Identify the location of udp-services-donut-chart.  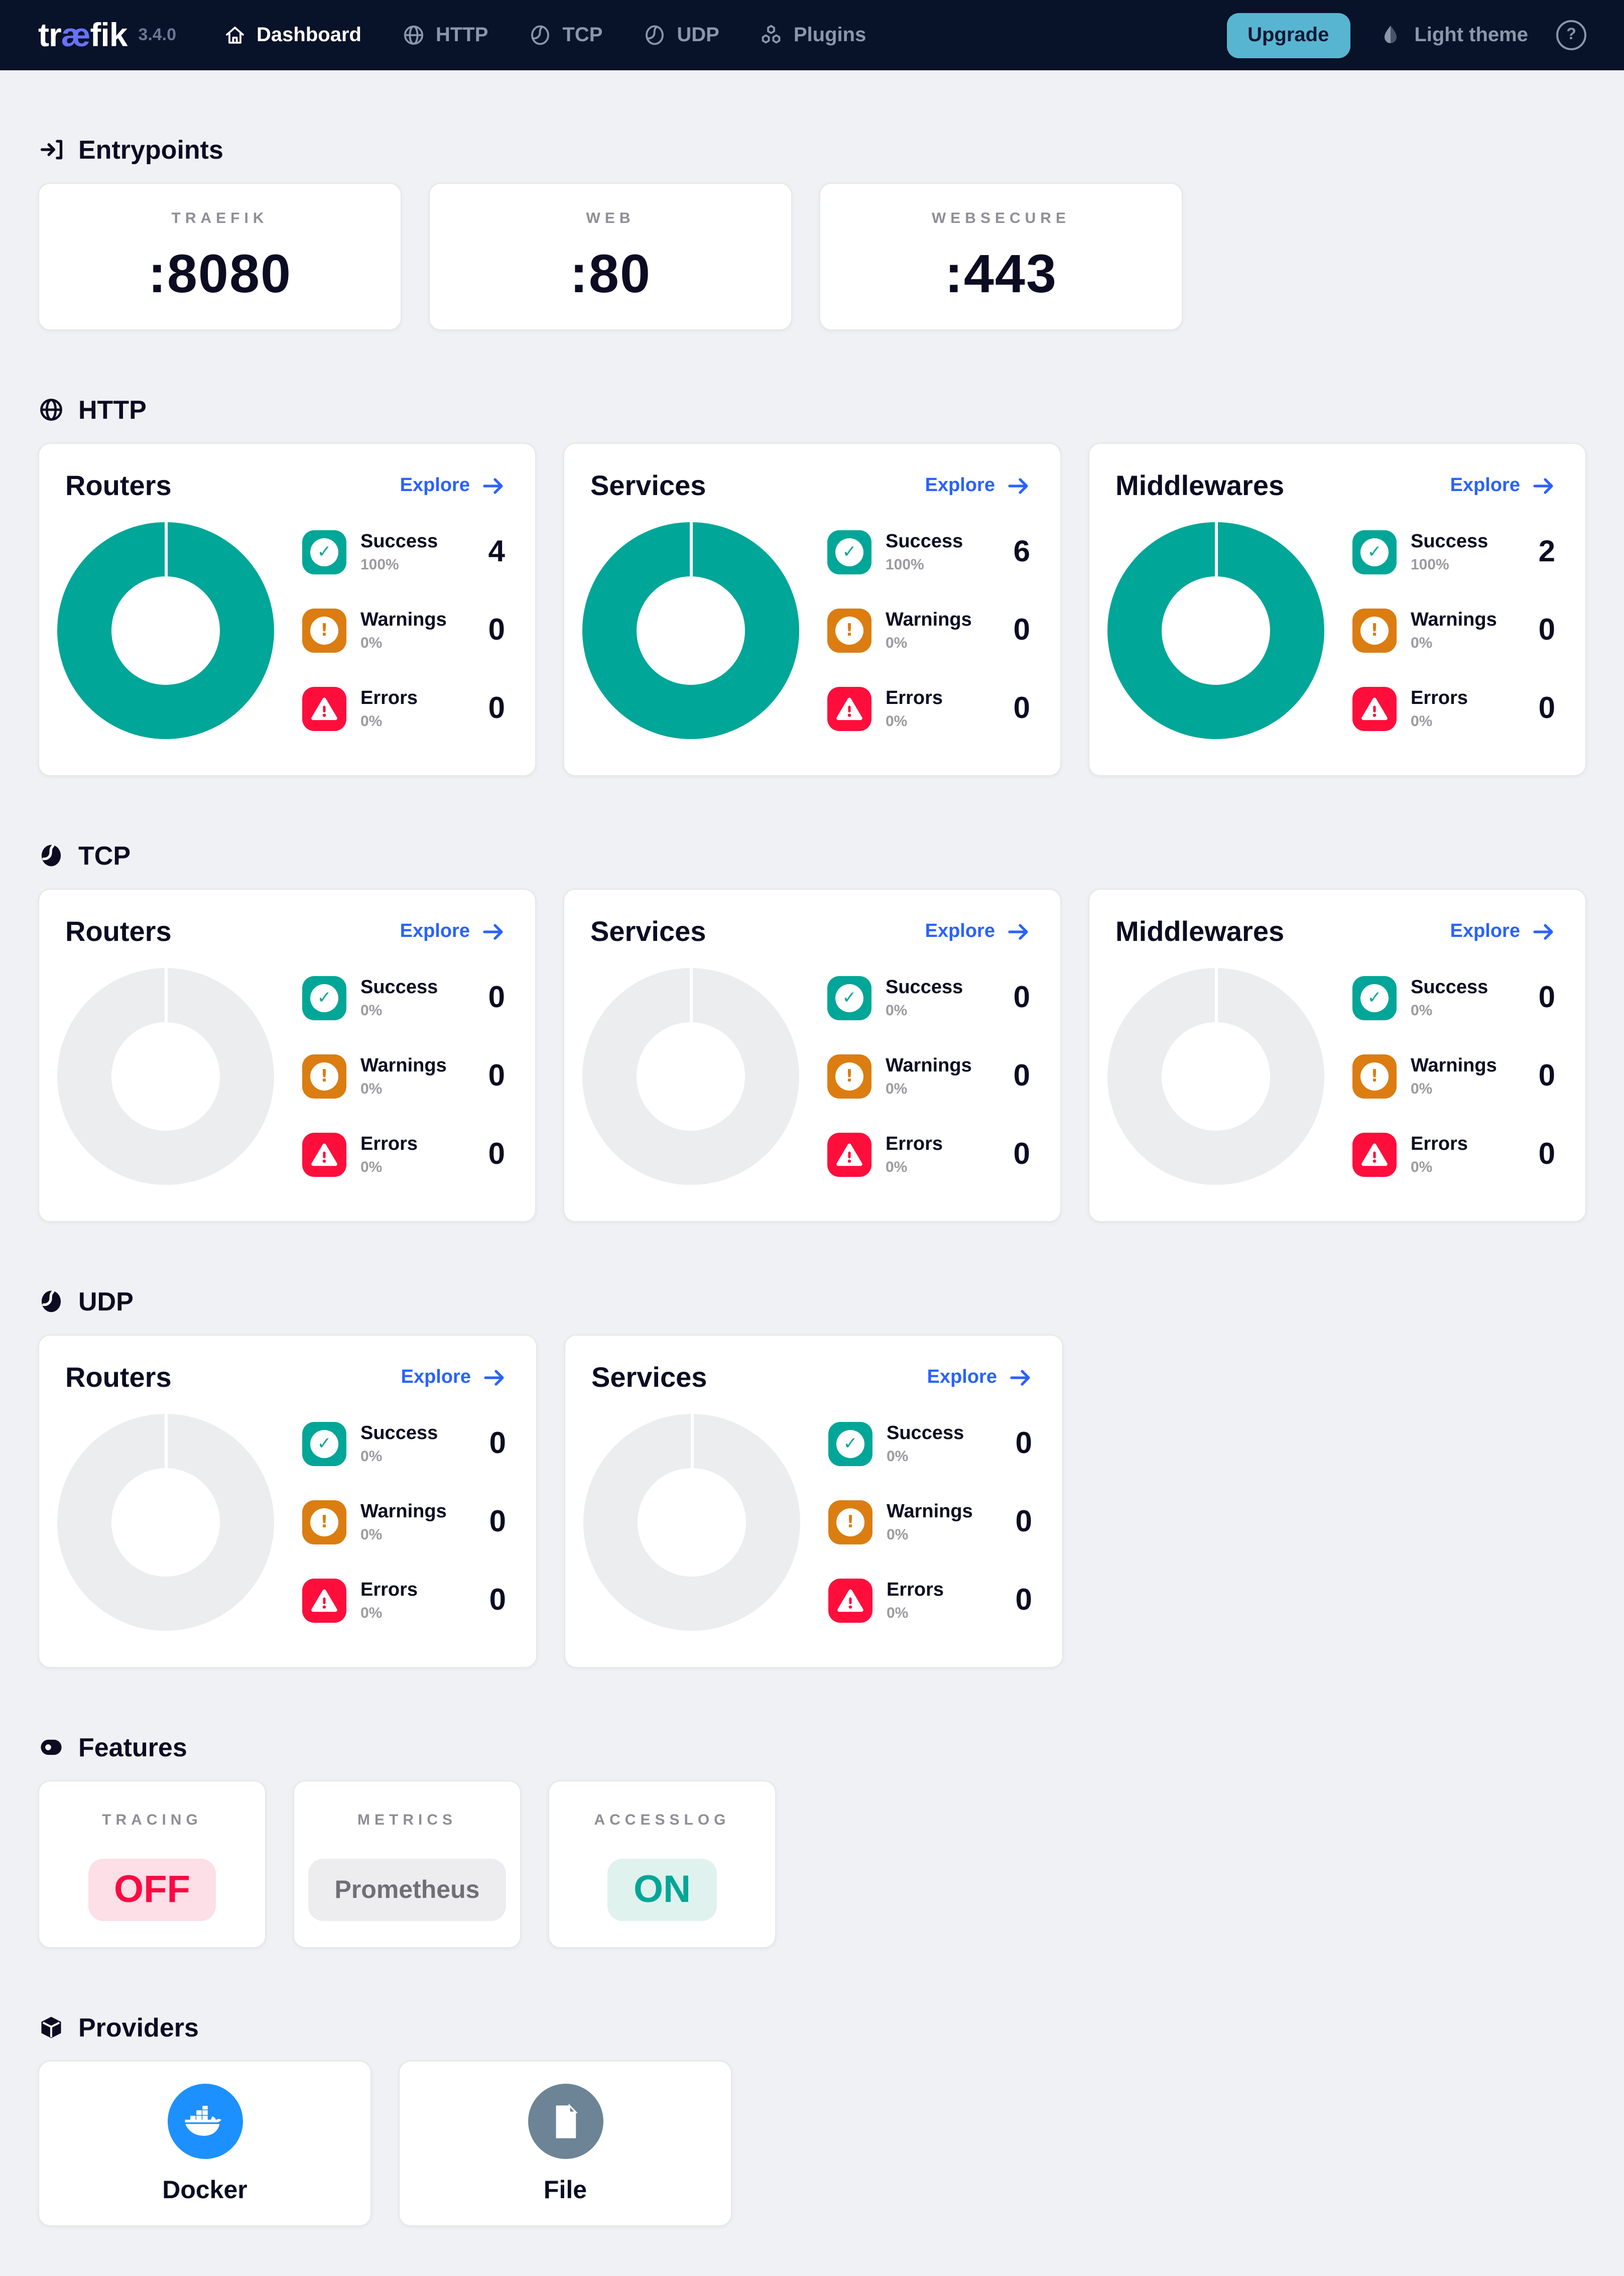
(691, 1522).